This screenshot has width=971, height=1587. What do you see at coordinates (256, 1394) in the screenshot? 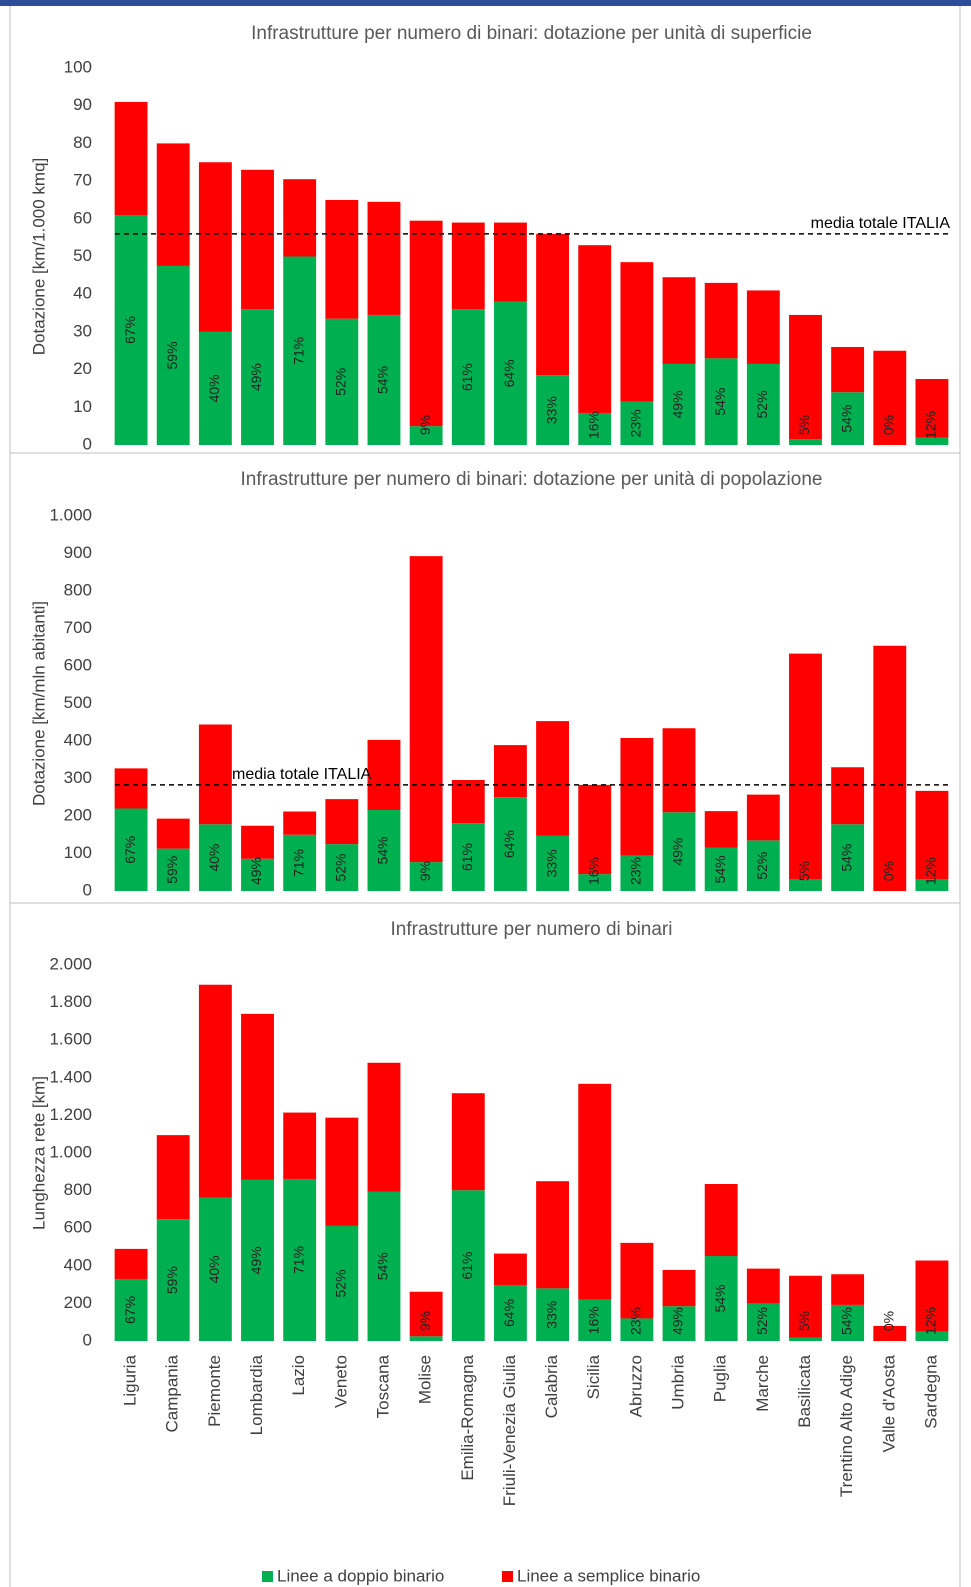
I see `x-tick-label: Lombardia` at bounding box center [256, 1394].